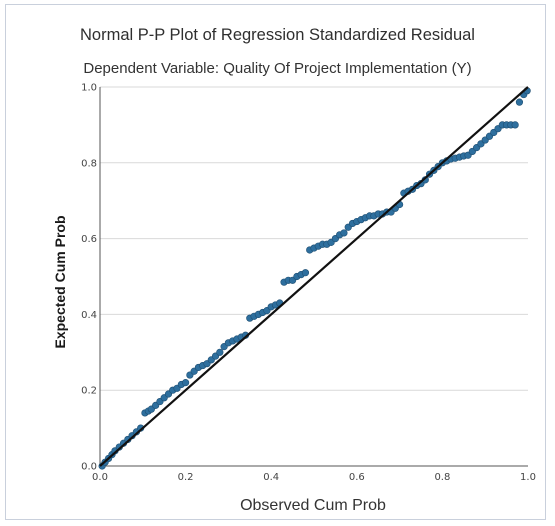 The image size is (555, 526). I want to click on x-tick-label: 0.6, so click(357, 477).